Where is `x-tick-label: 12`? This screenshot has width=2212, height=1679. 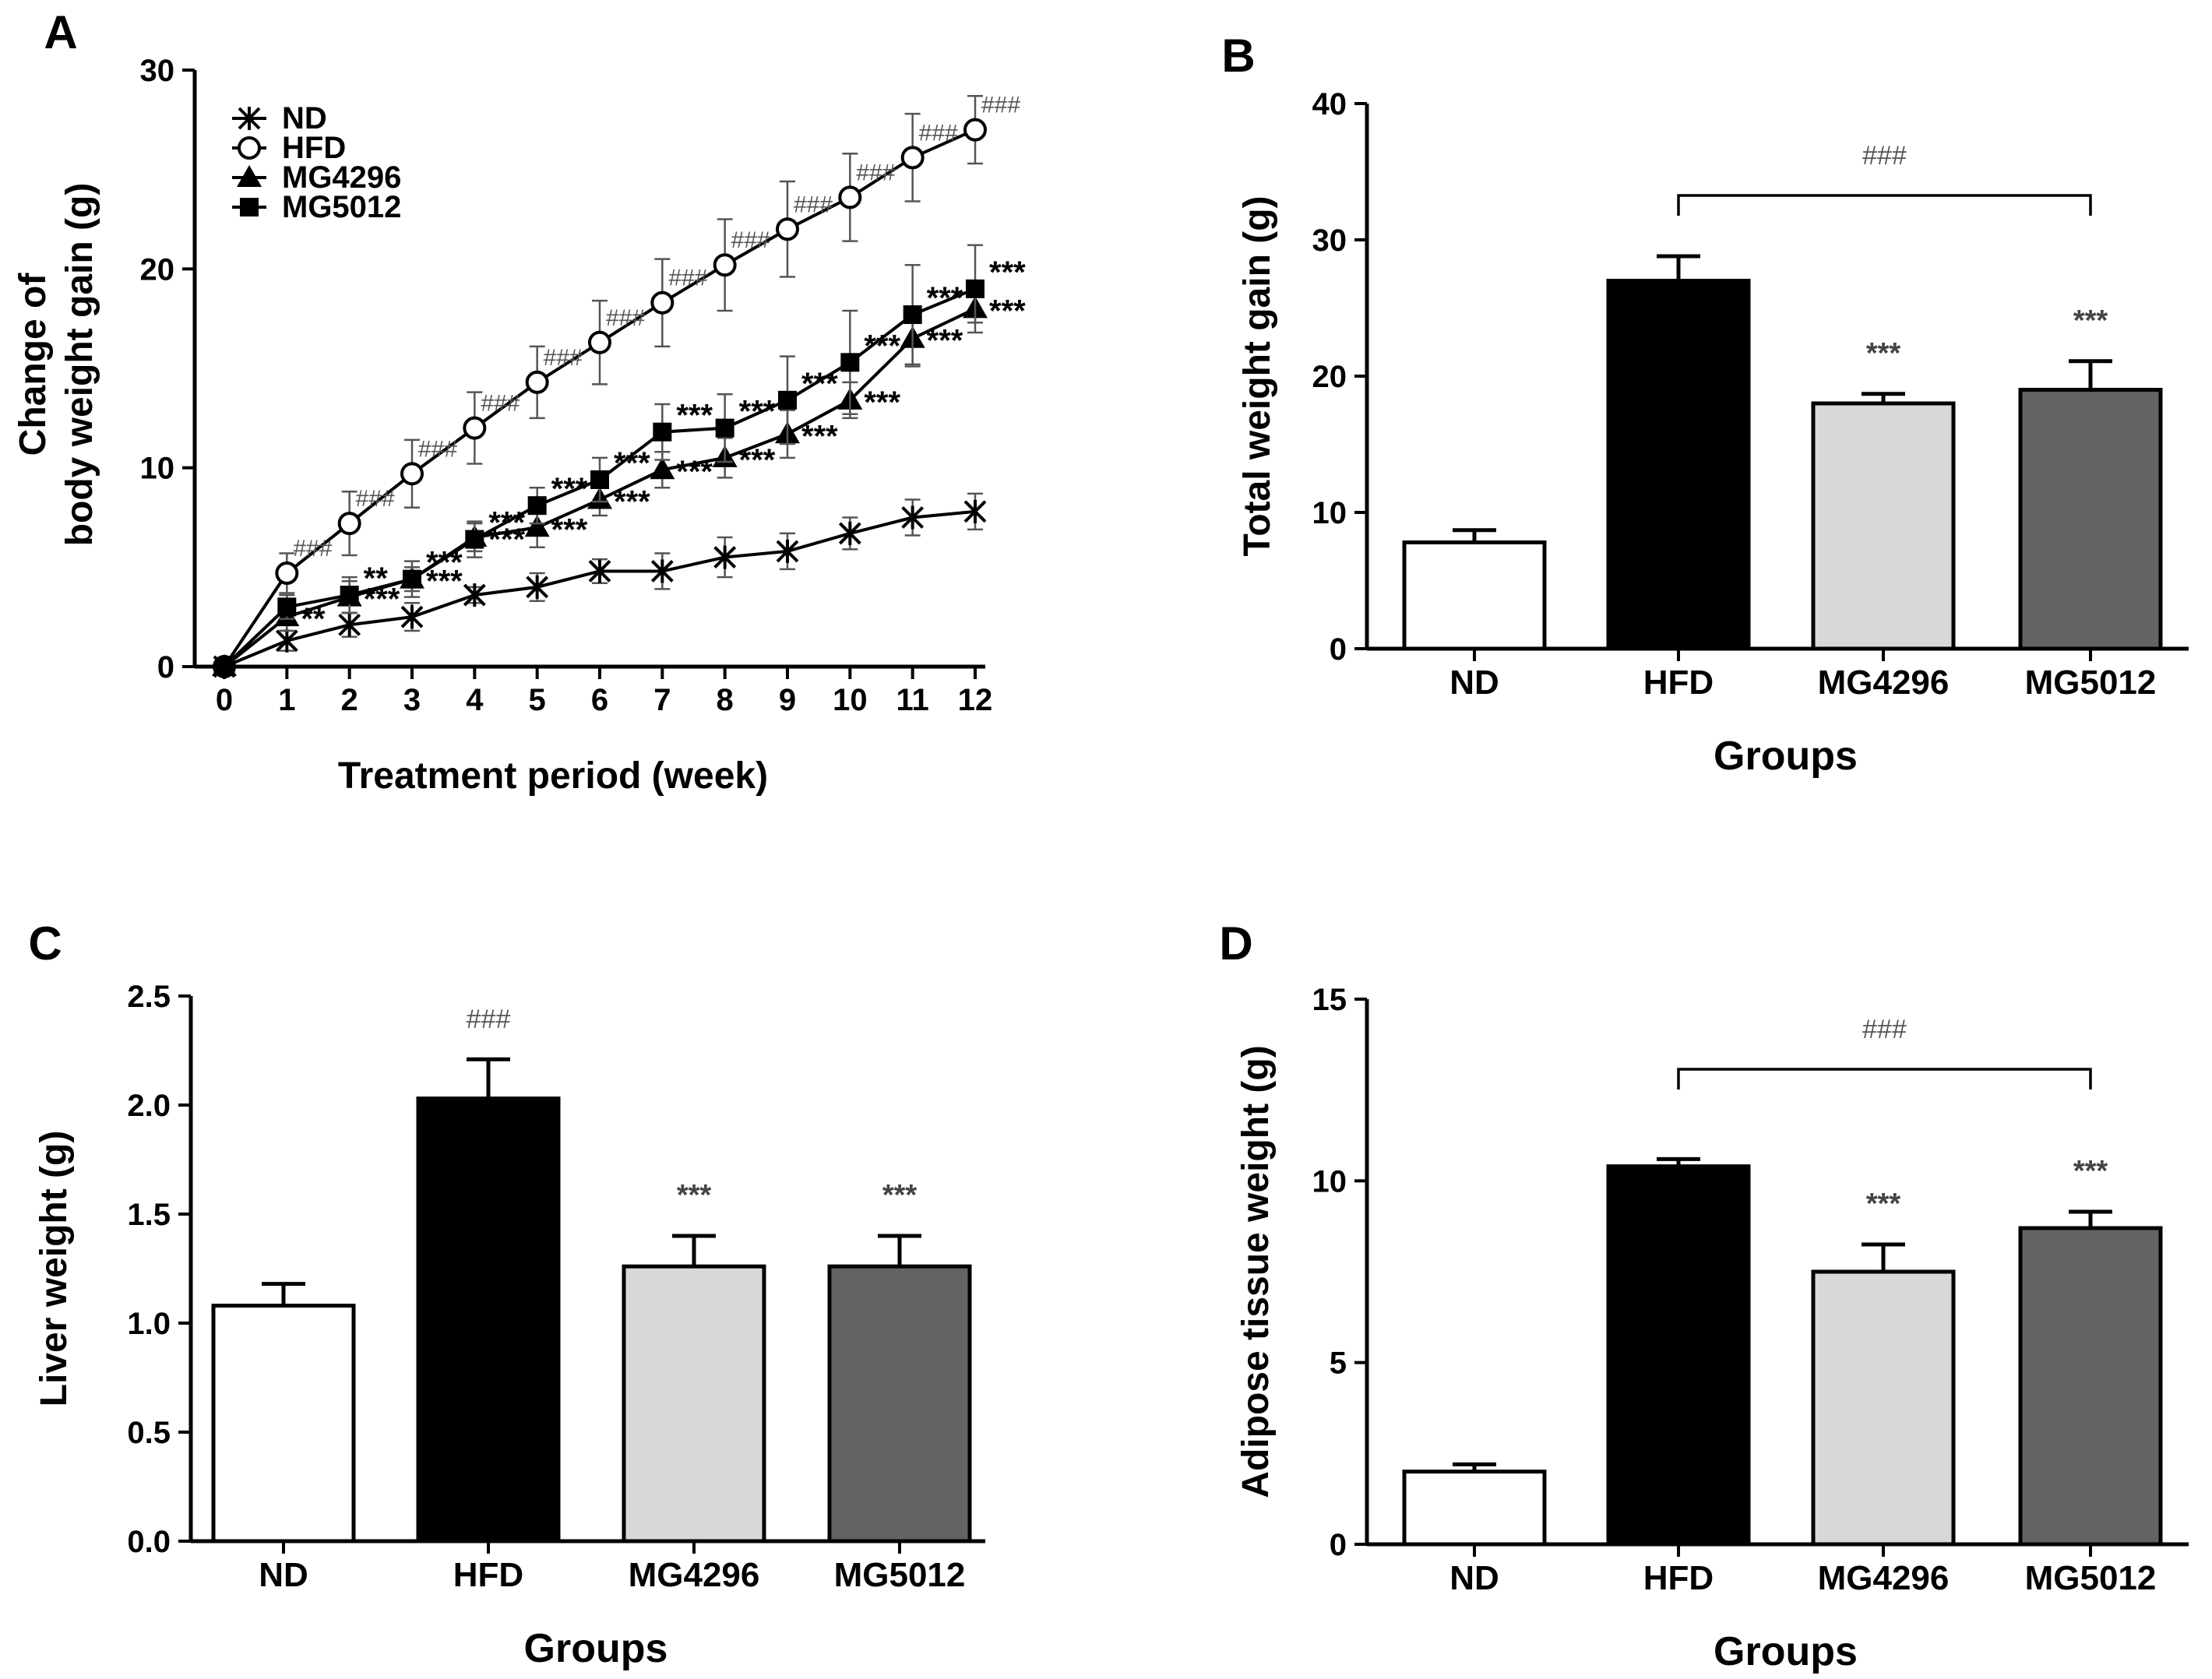
x-tick-label: 12 is located at coordinates (975, 700).